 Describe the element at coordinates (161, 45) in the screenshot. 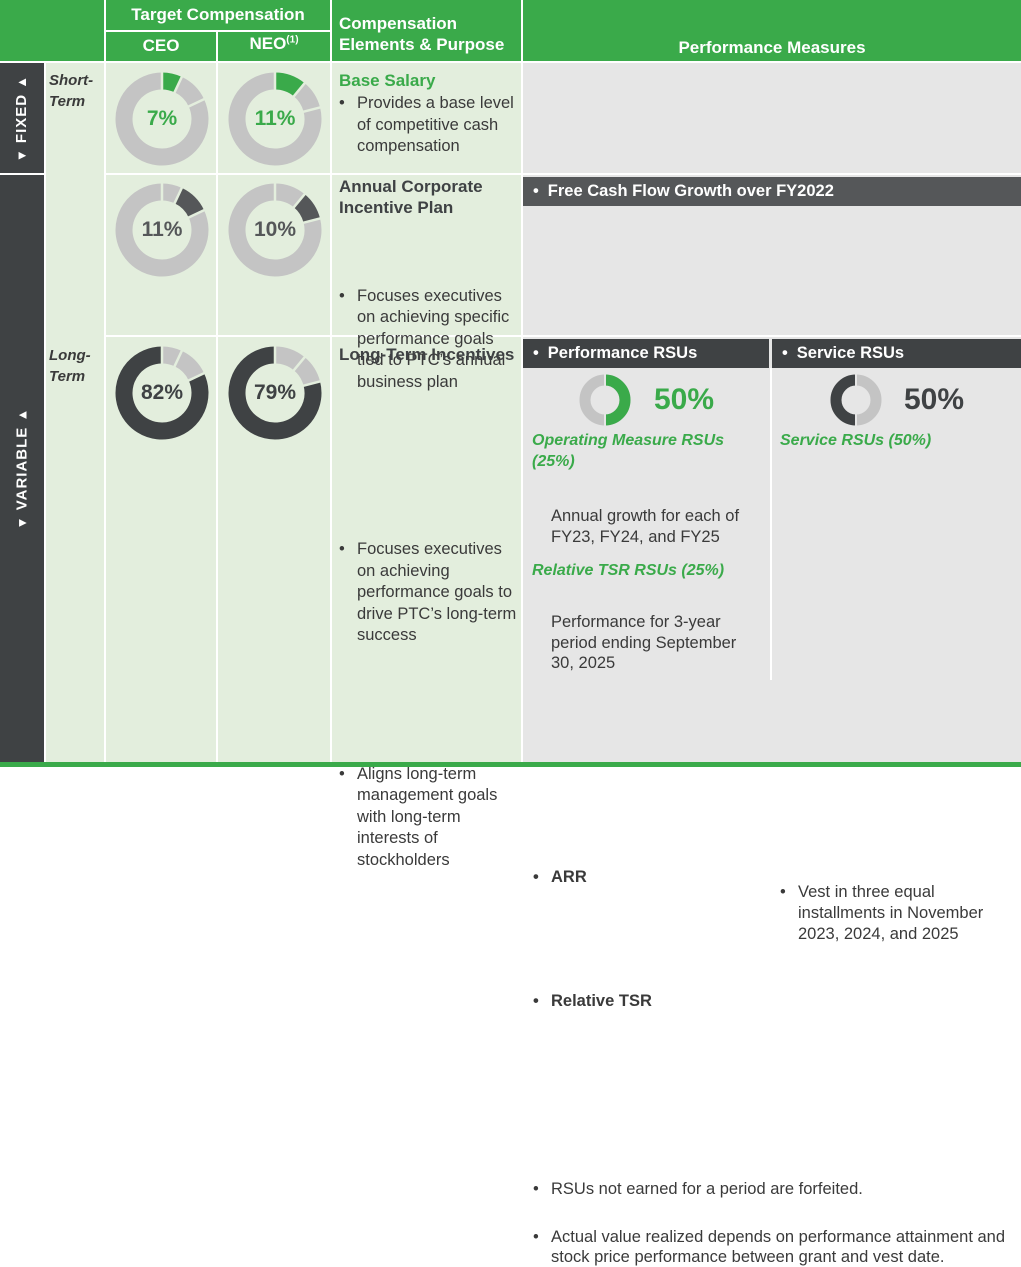

I see `ceo-column-heading: CEO` at that location.